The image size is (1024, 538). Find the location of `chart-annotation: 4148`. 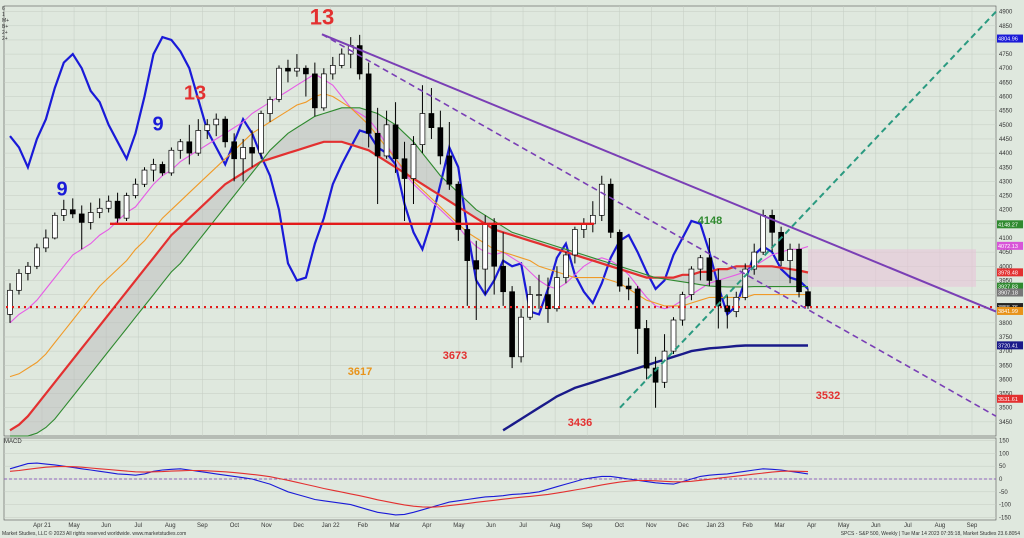

chart-annotation: 4148 is located at coordinates (710, 221).